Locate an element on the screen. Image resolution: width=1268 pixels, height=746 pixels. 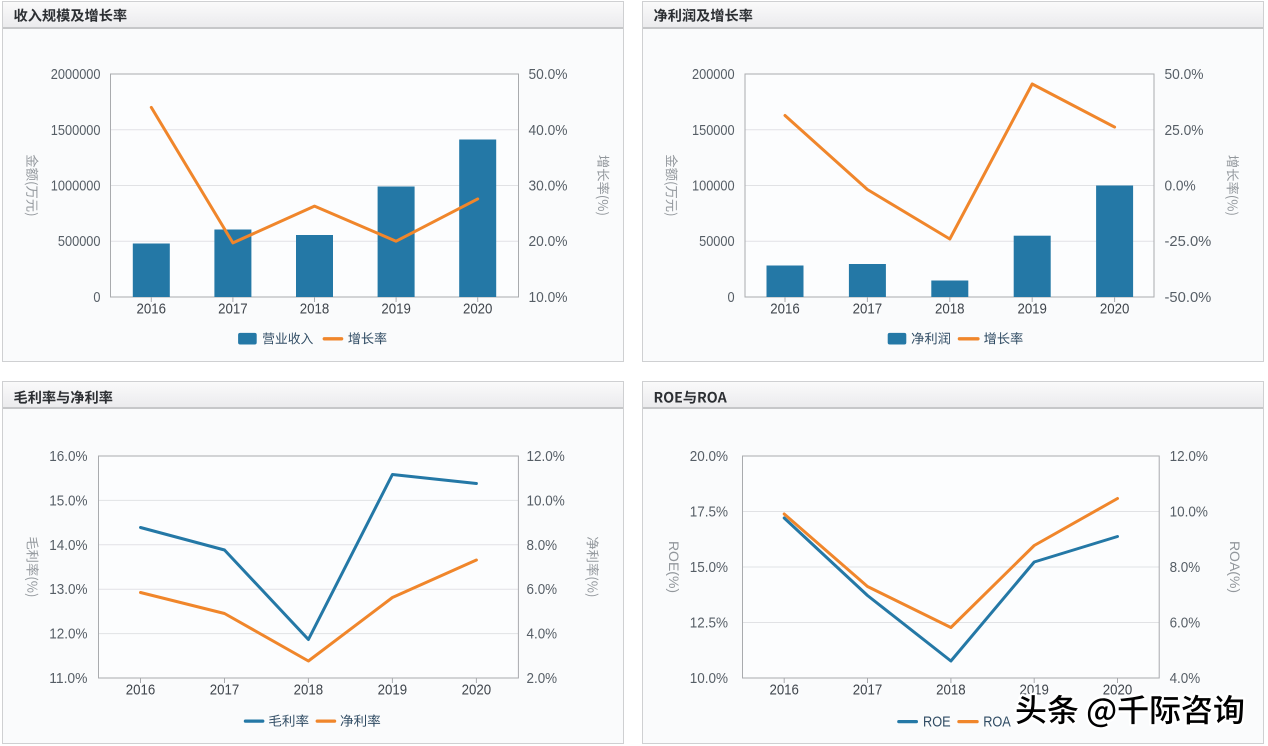
svg-text: 2000000 is located at coordinates (76, 75).